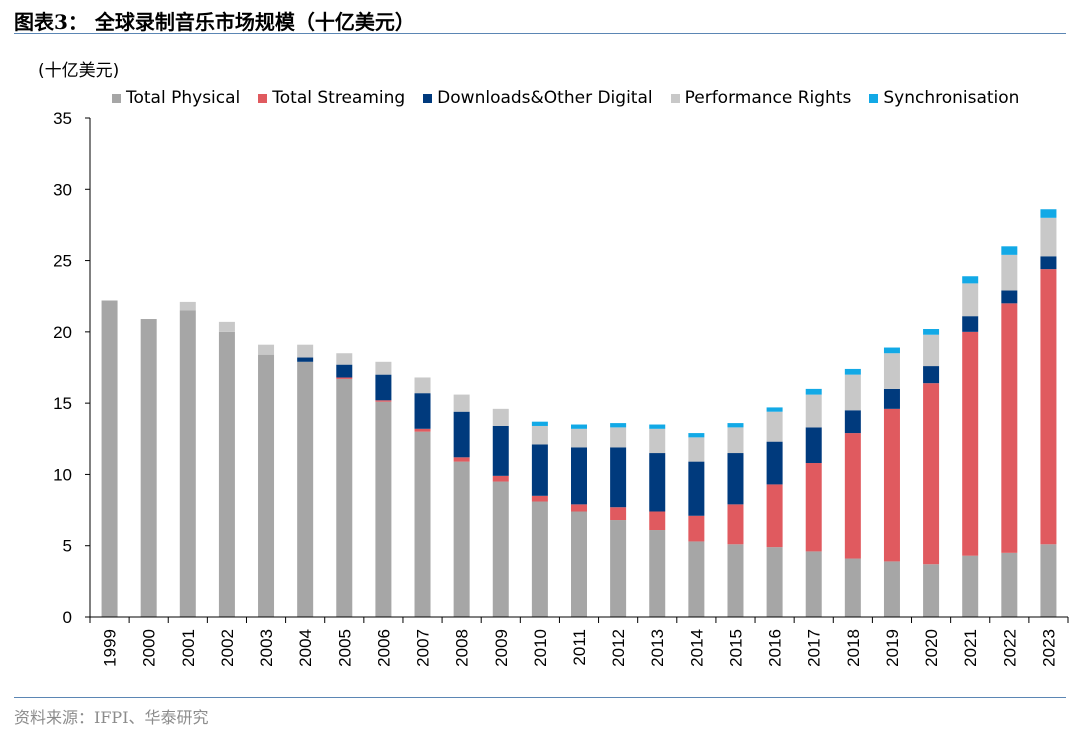  I want to click on y-tick-label-10: 10, so click(62, 474).